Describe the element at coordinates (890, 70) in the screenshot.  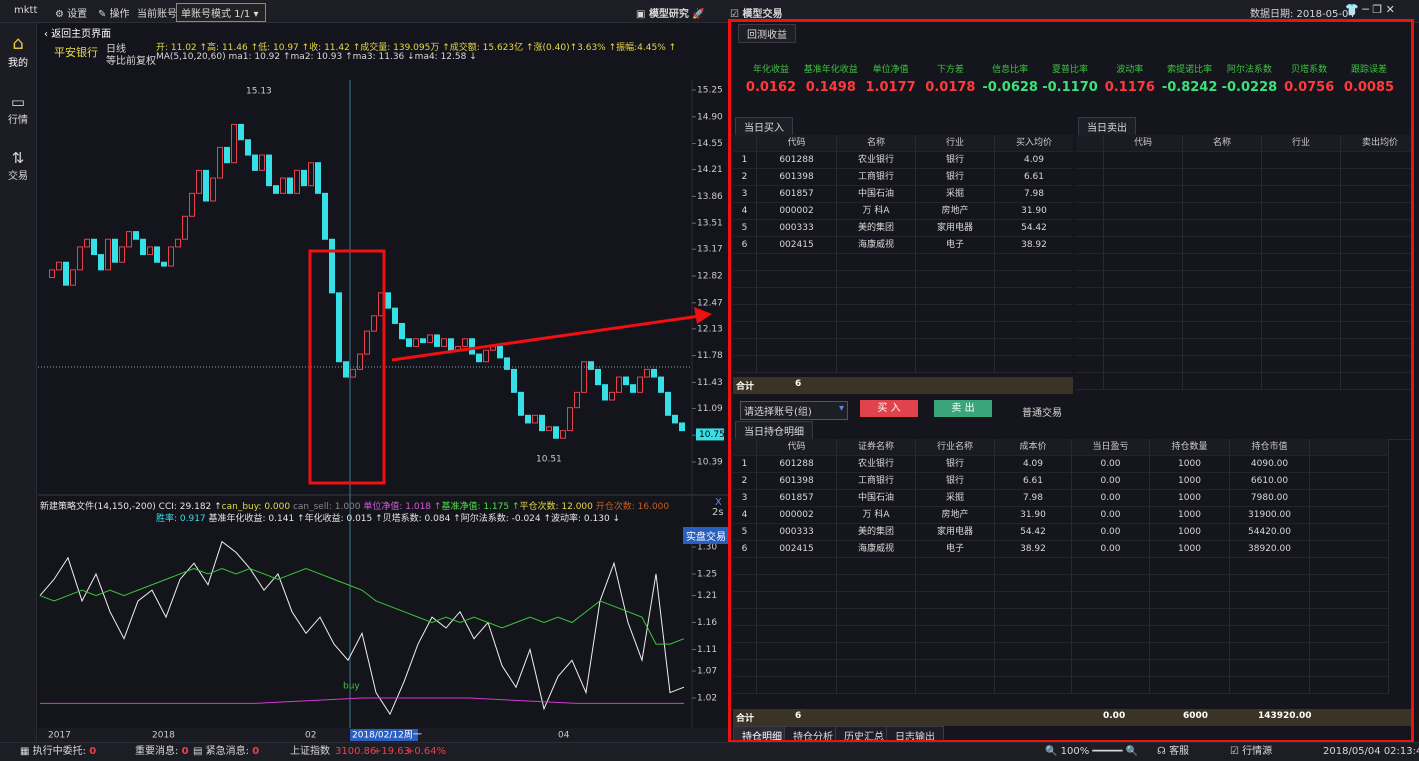
I see `metric-label: 单位净值` at that location.